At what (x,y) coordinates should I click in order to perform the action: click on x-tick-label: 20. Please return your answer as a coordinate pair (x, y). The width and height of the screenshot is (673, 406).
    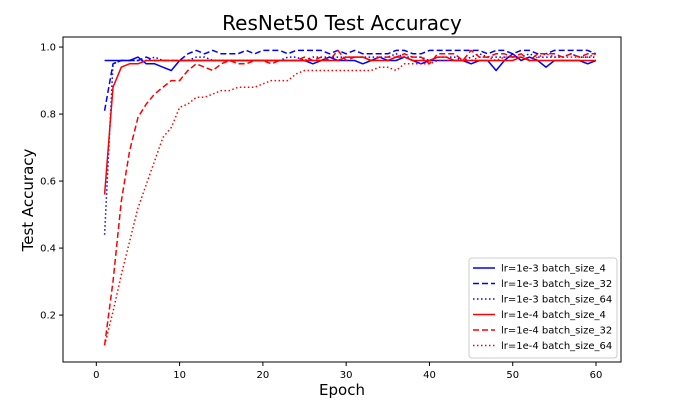
    Looking at the image, I should click on (263, 375).